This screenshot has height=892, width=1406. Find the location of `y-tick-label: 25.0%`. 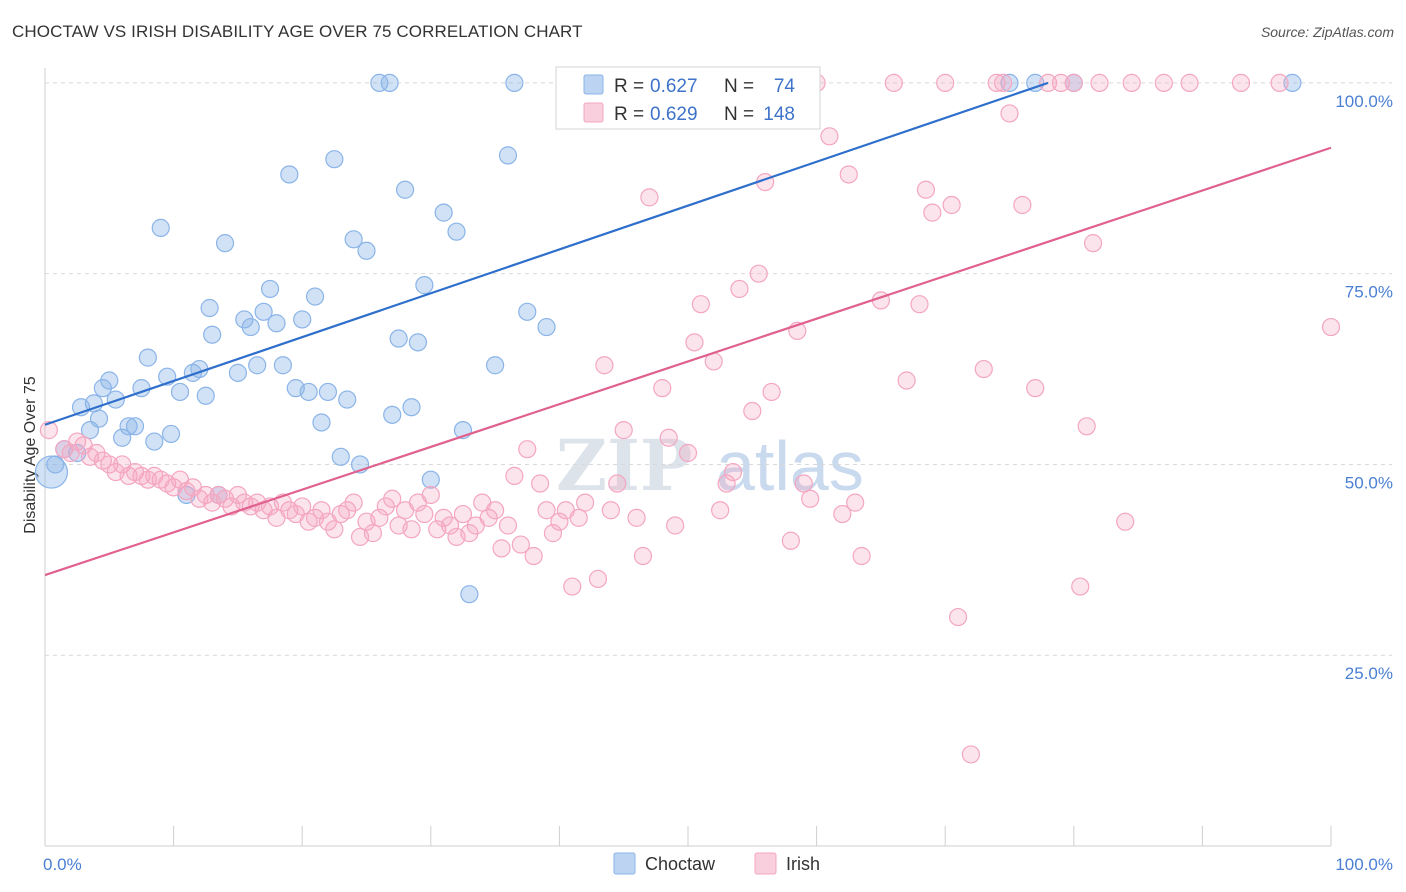

y-tick-label: 25.0% is located at coordinates (1369, 673).